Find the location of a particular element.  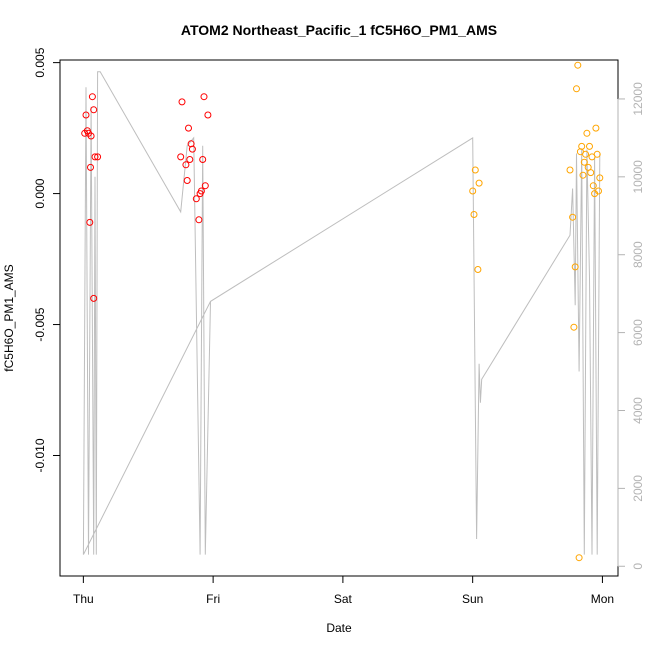

x-tick-label: Fri is located at coordinates (213, 599).